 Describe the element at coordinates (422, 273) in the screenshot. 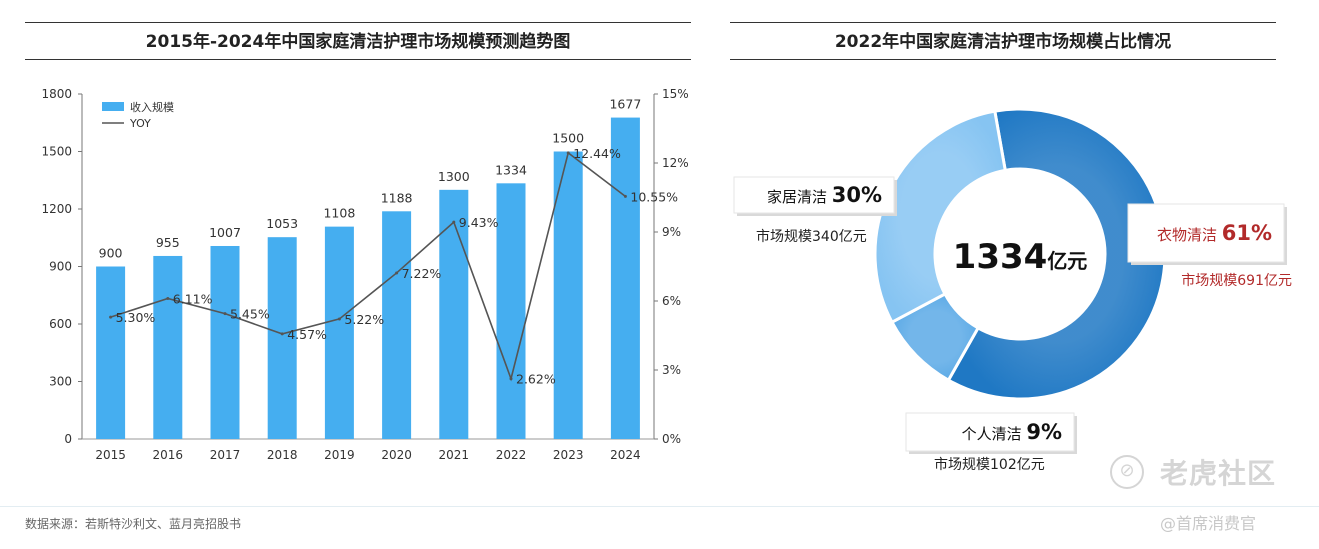

I see `yoy-value-label: 7.22%` at that location.